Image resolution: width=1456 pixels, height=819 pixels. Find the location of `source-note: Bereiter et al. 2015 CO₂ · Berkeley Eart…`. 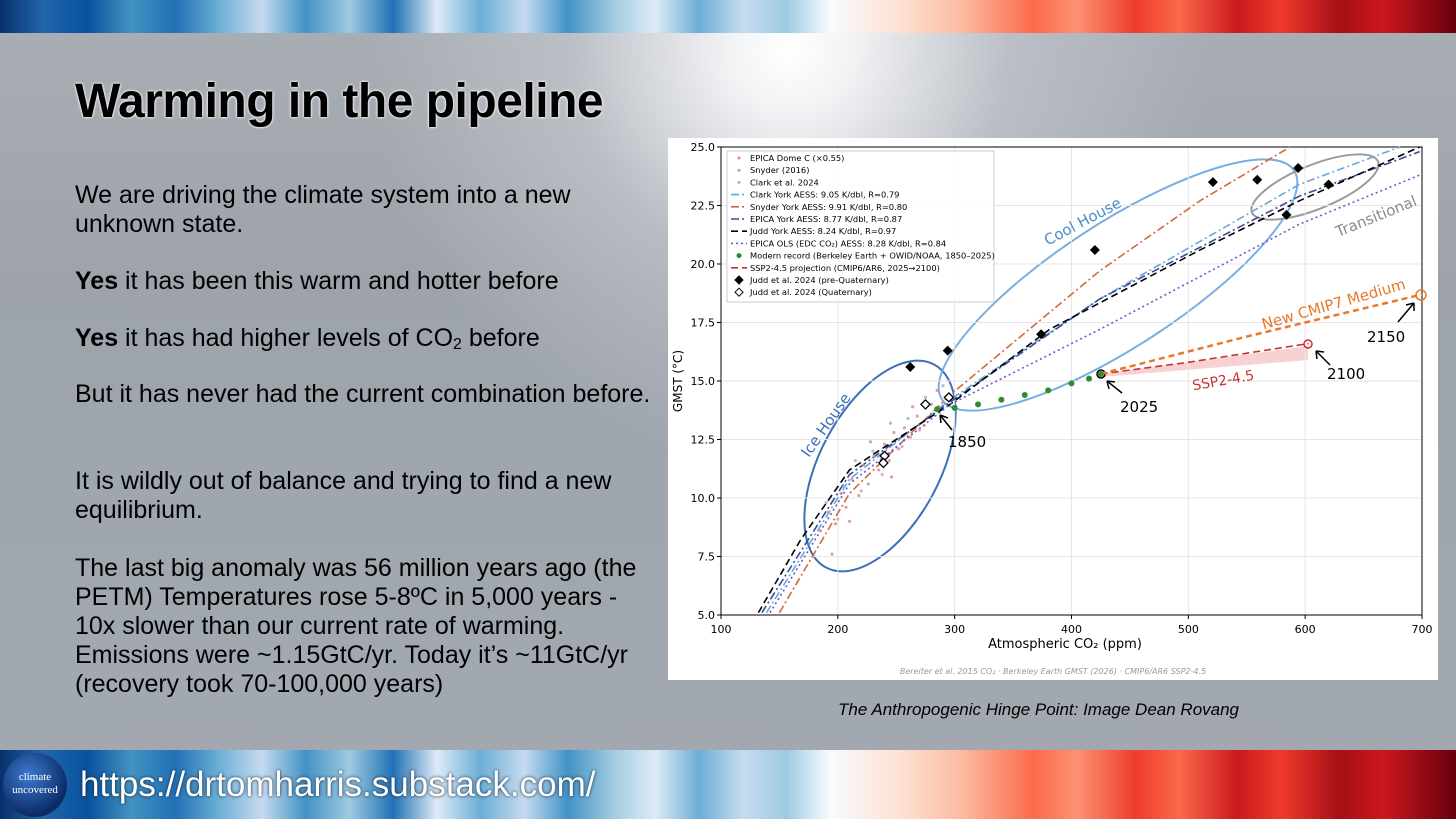

source-note: Bereiter et al. 2015 CO₂ · Berkeley Eart… is located at coordinates (1053, 671).